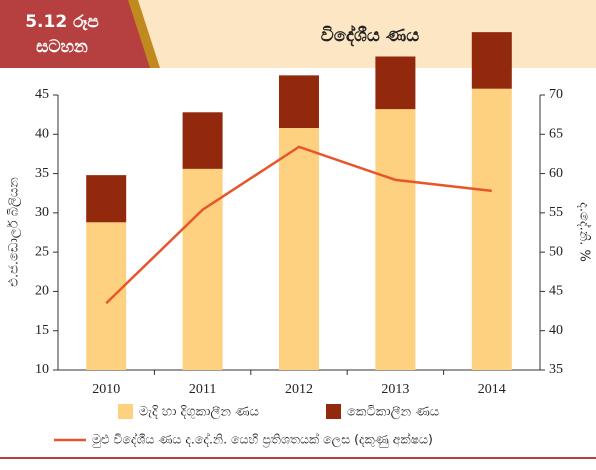 The width and height of the screenshot is (596, 470). What do you see at coordinates (42, 369) in the screenshot?
I see `y-tick-label: 10` at bounding box center [42, 369].